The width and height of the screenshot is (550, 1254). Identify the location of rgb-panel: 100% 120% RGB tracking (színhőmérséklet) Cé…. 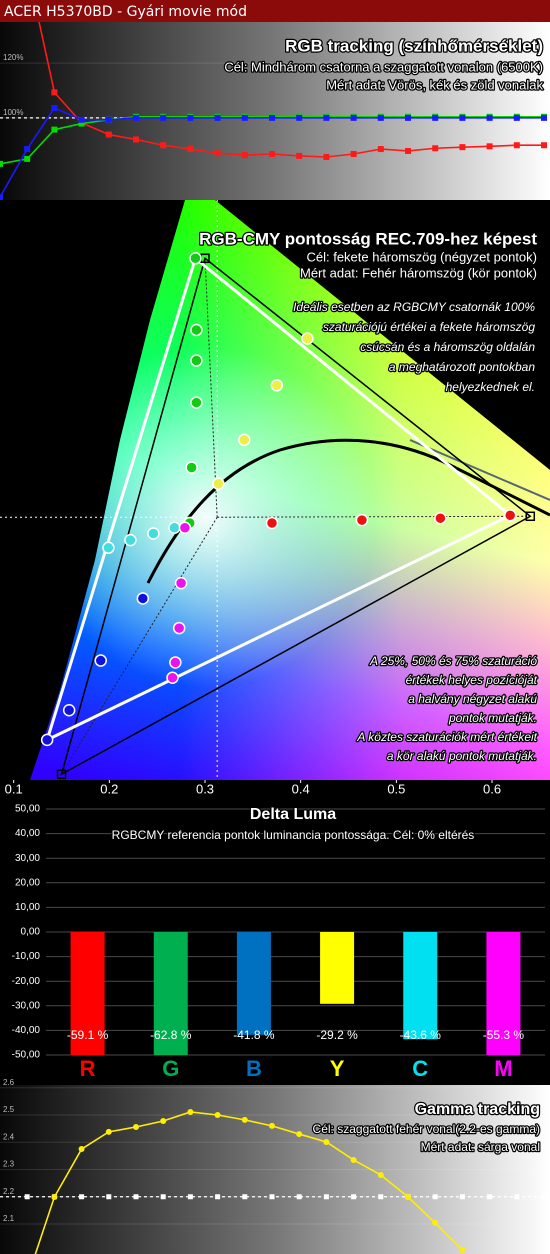
(275, 111).